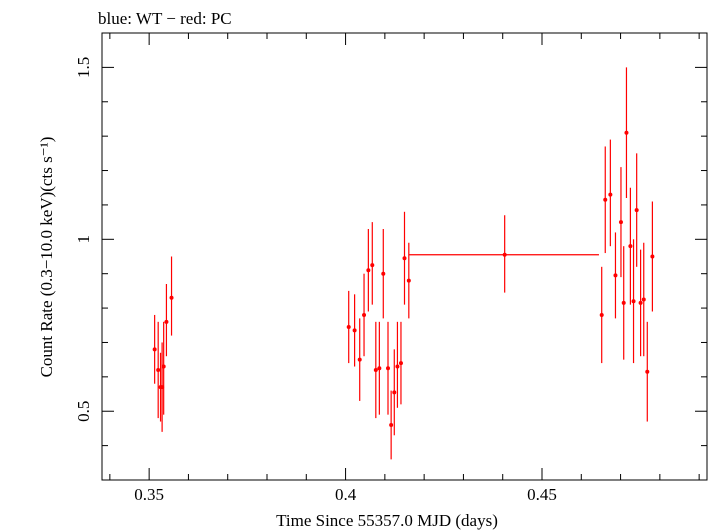 This screenshot has height=532, width=709. Describe the element at coordinates (83, 67) in the screenshot. I see `y-tick-label: 1.5` at that location.